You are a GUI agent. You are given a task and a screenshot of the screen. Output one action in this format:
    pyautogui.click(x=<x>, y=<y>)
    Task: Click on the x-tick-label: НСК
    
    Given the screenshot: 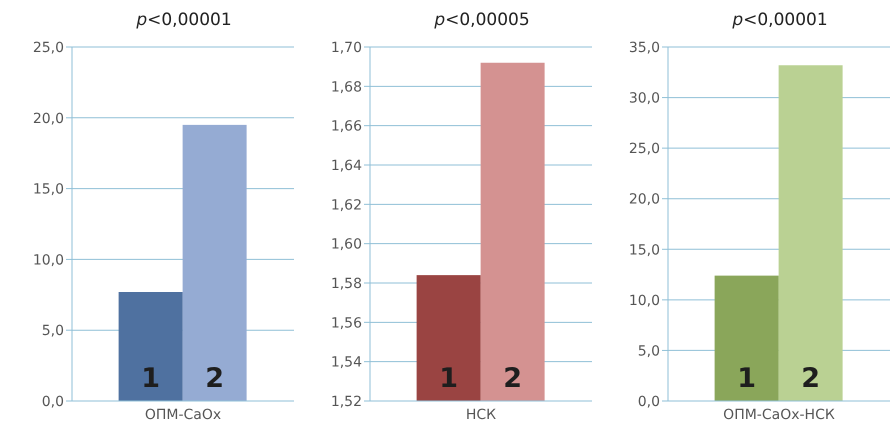 What is the action you would take?
    pyautogui.click(x=481, y=414)
    